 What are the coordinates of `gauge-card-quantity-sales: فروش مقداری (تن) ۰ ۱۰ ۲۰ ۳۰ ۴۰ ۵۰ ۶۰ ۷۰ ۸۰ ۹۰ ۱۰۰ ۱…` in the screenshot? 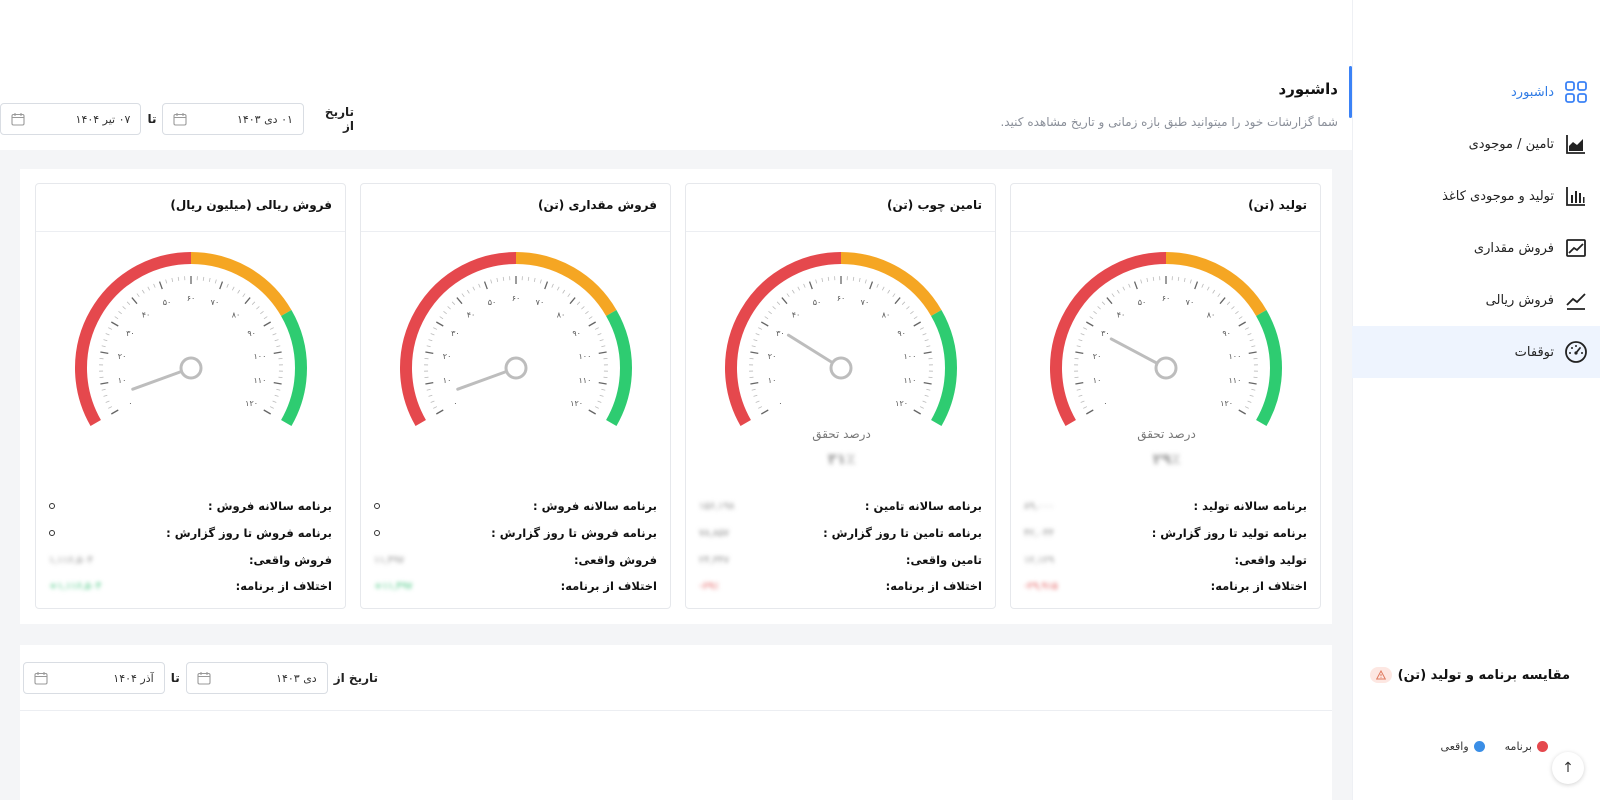 It's located at (515, 396).